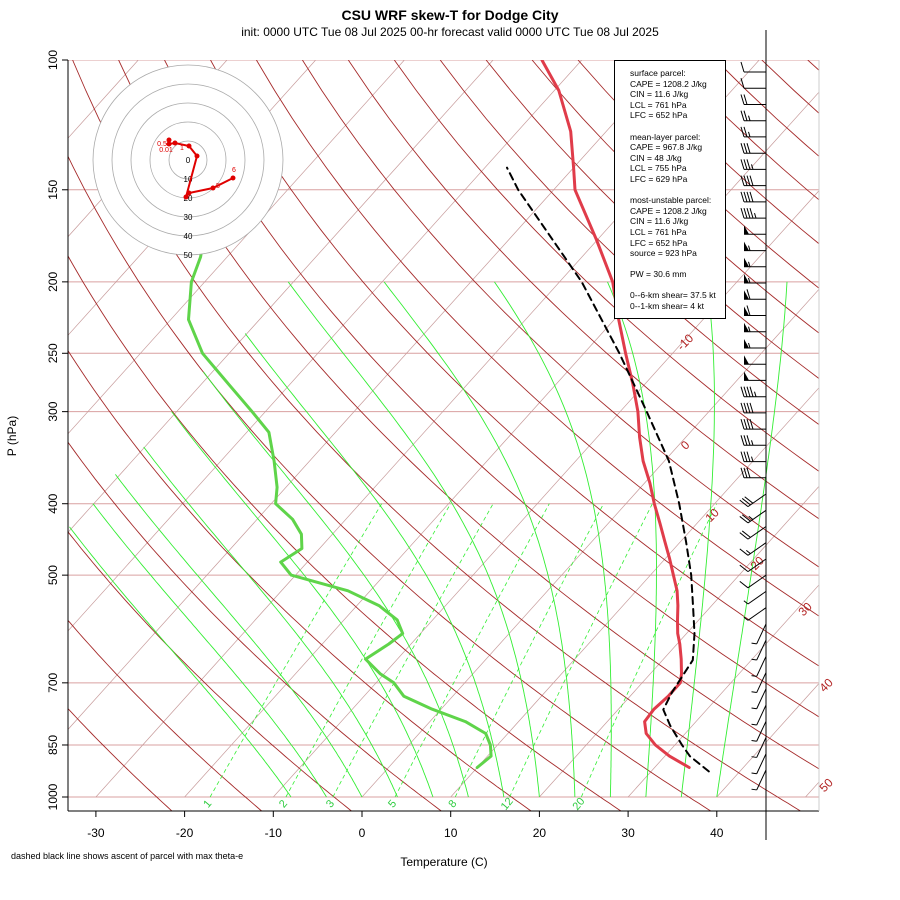 The width and height of the screenshot is (900, 900). Describe the element at coordinates (207, 804) in the screenshot. I see `mixing-ratio-label: 1` at that location.